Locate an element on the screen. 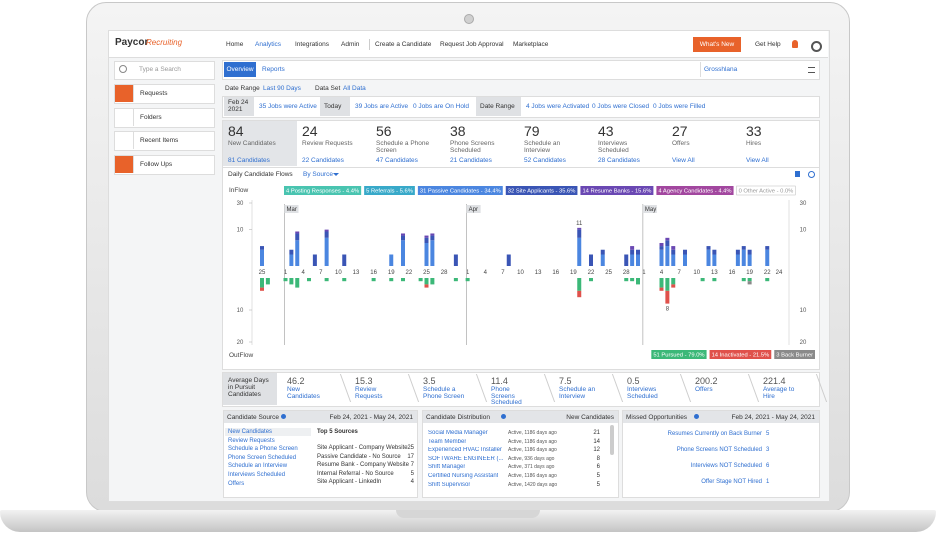  whats-new-button: What's New is located at coordinates (717, 44).